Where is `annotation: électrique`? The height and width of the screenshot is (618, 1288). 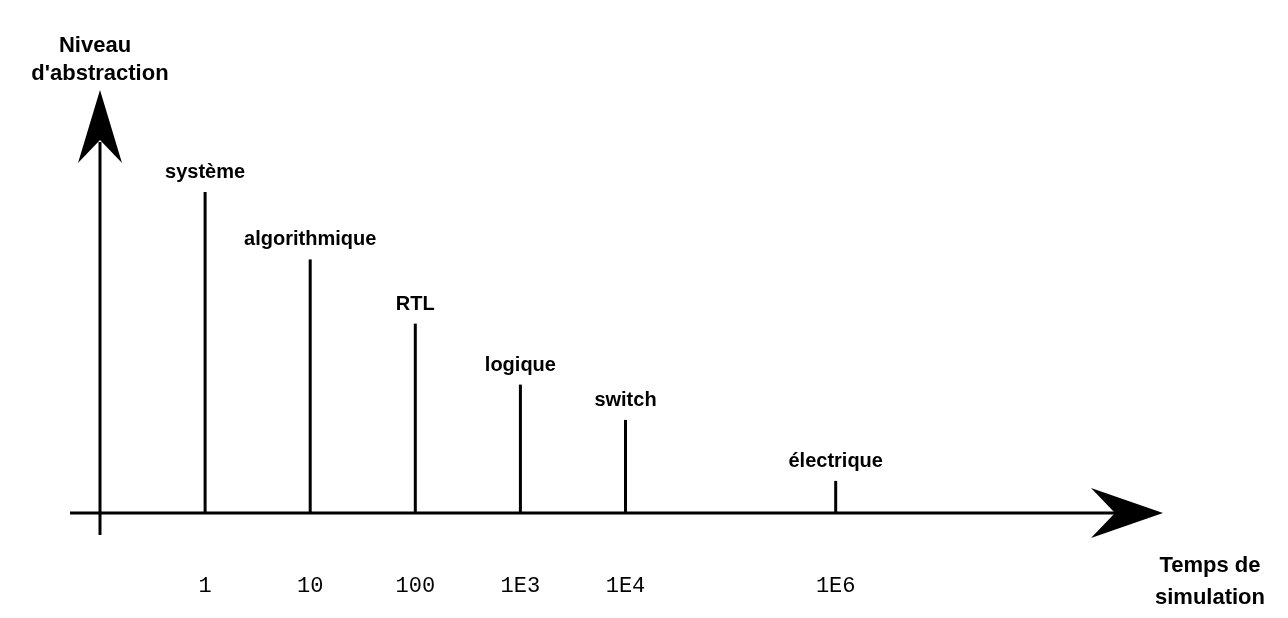
annotation: électrique is located at coordinates (835, 459).